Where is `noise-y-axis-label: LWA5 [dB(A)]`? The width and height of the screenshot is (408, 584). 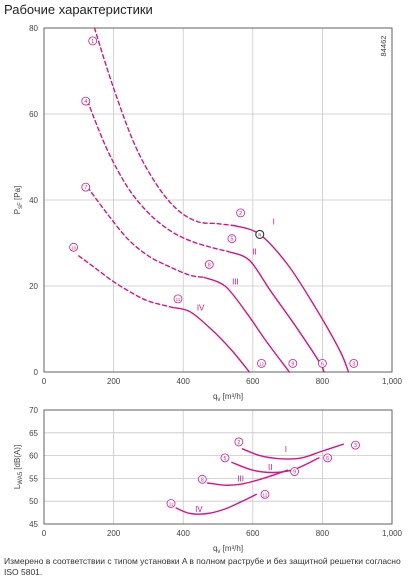
noise-y-axis-label: LWA5 [dB(A)] is located at coordinates (18, 467).